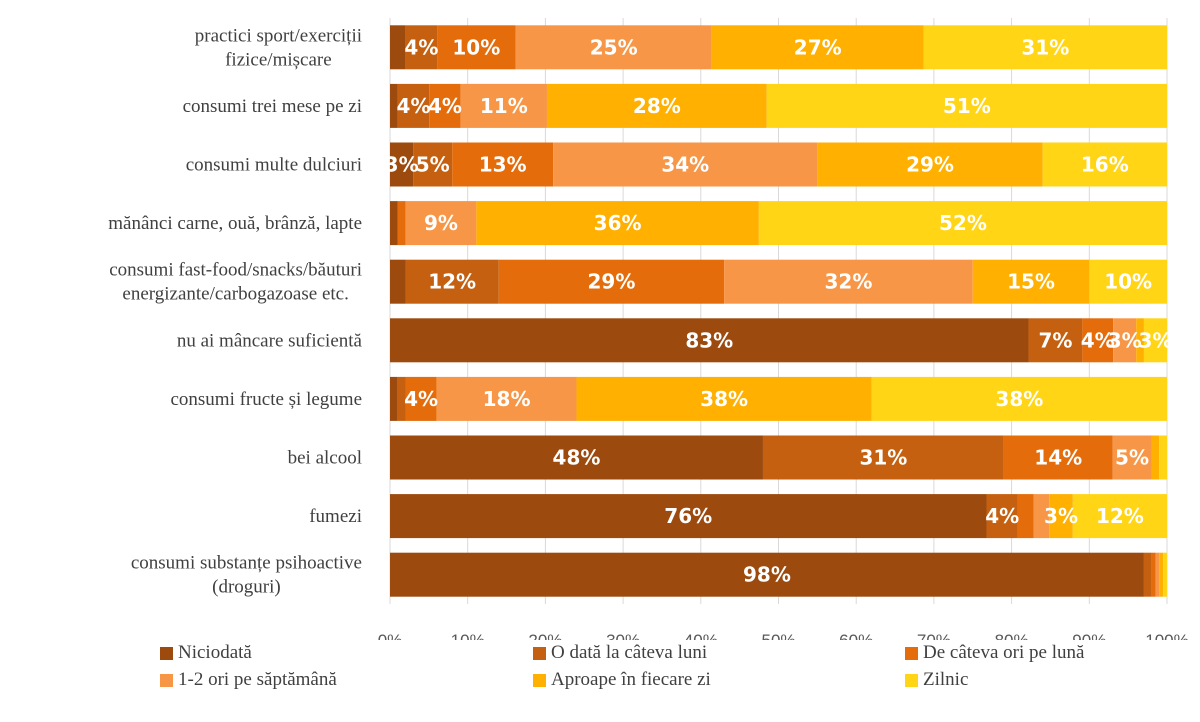 The image size is (1200, 722). I want to click on data-label: 34%, so click(685, 165).